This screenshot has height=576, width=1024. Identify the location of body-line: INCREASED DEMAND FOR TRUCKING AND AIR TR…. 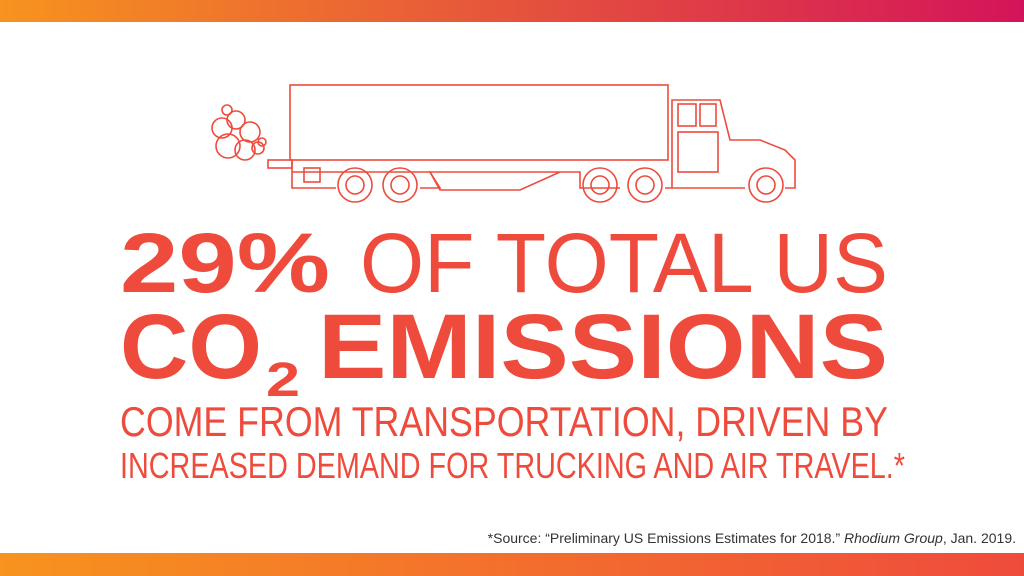
(512, 465).